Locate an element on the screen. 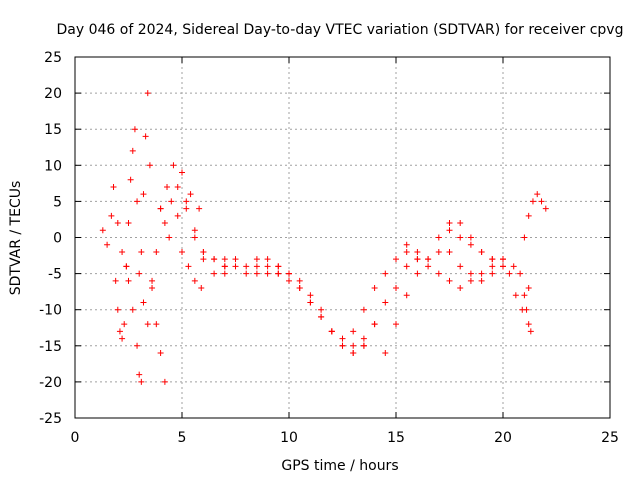 The width and height of the screenshot is (640, 480). y-tick-label: -20 is located at coordinates (50, 383).